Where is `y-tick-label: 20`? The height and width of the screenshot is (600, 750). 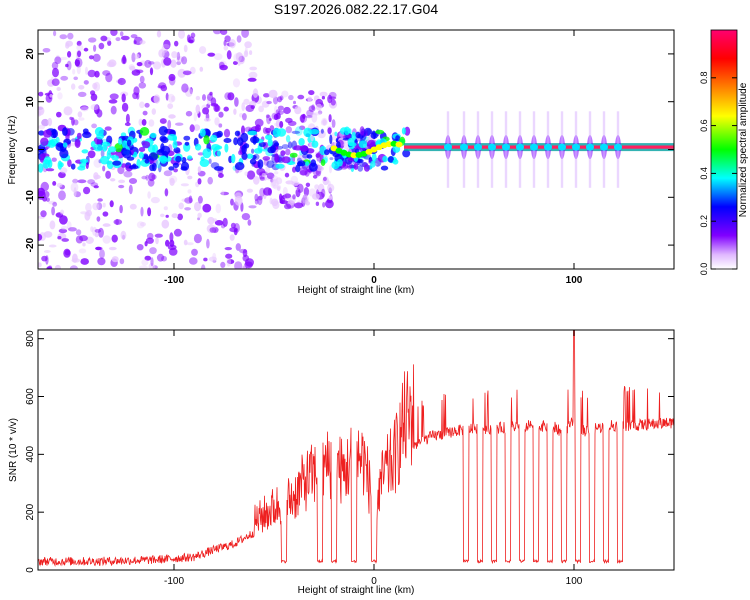 y-tick-label: 20 is located at coordinates (30, 54).